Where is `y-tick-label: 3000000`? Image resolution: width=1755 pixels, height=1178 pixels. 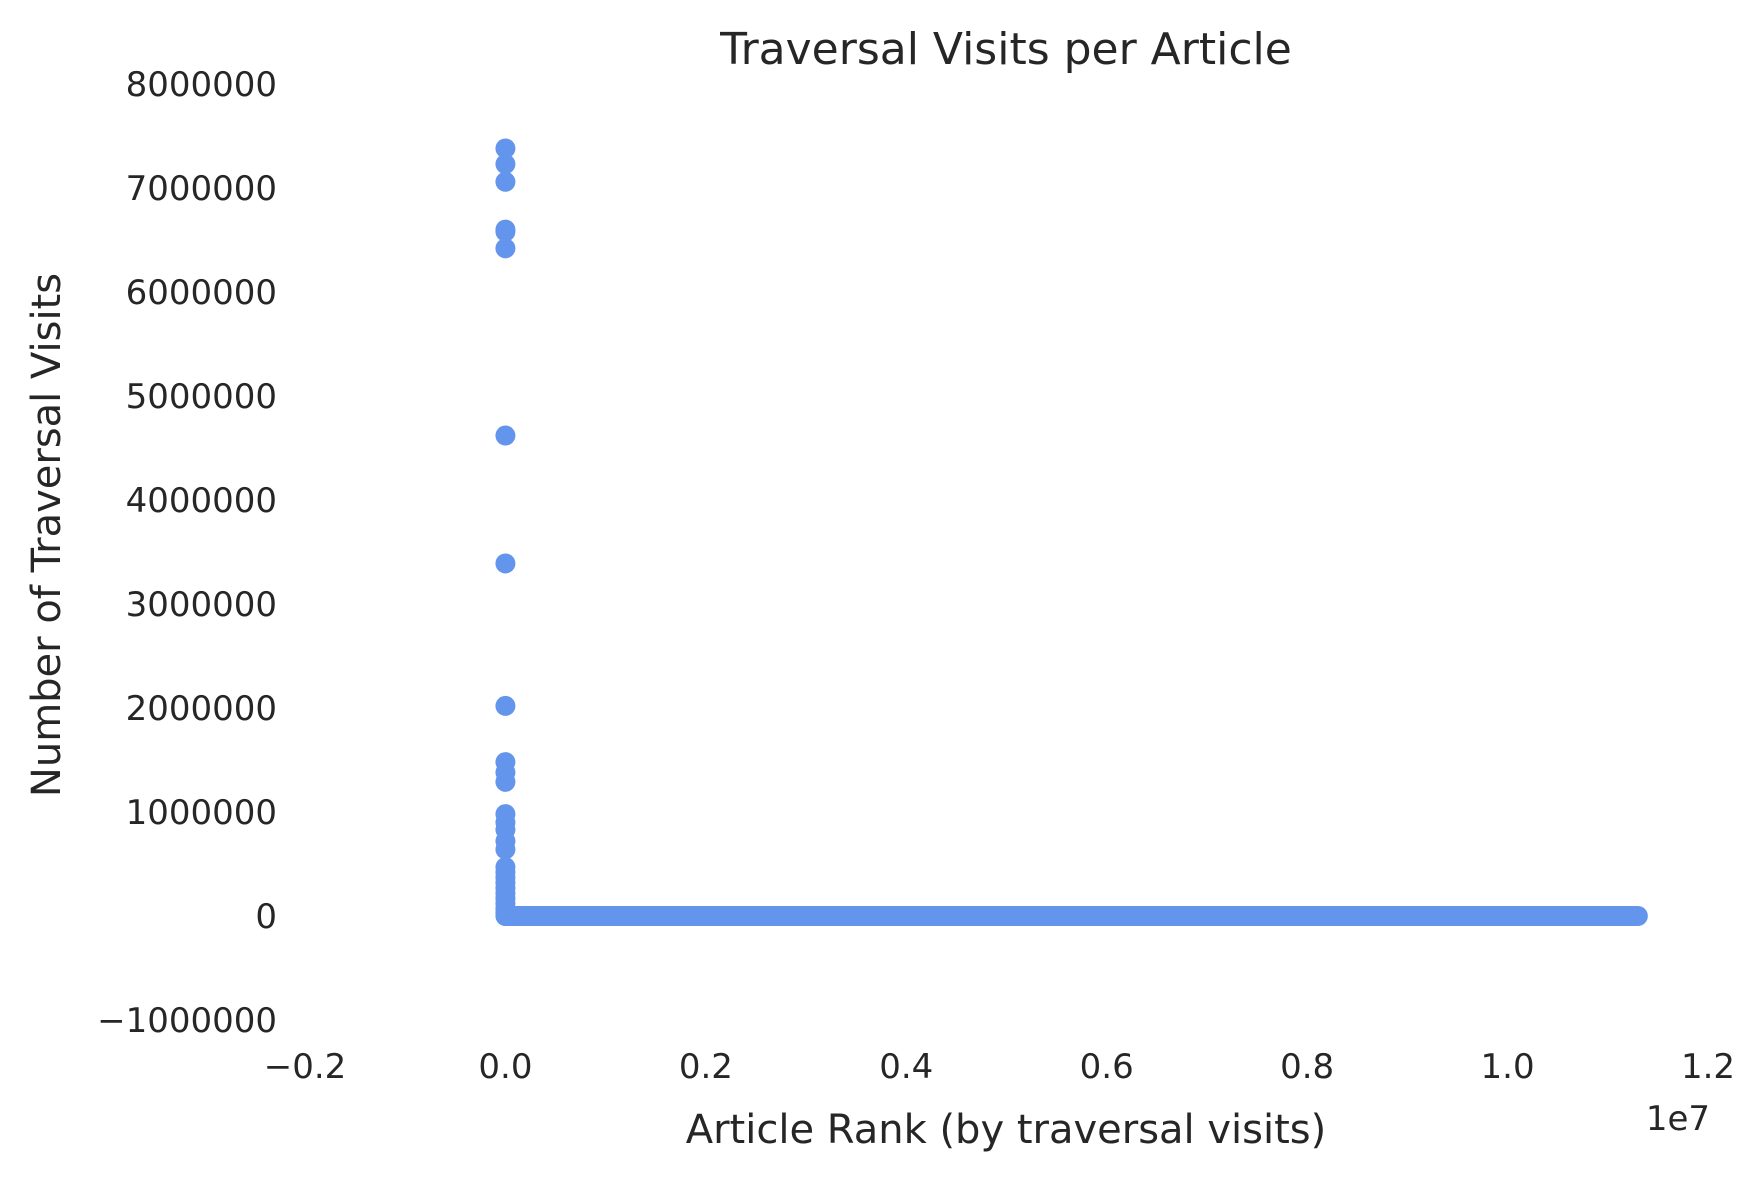 y-tick-label: 3000000 is located at coordinates (201, 605).